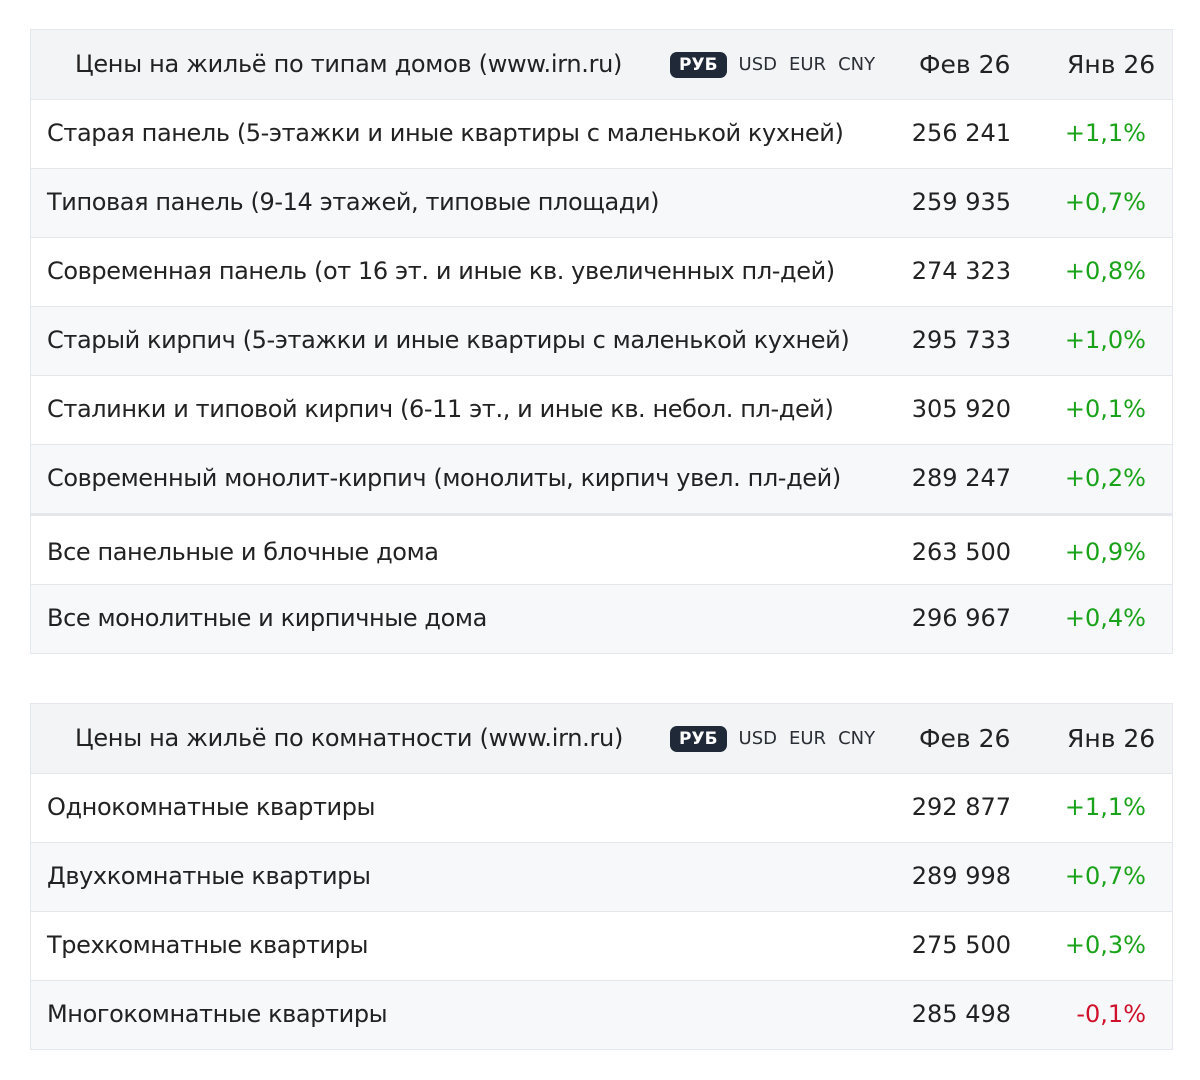 Image resolution: width=1200 pixels, height=1080 pixels. What do you see at coordinates (211, 807) in the screenshot?
I see `row-label: Однокомнатные квартиры` at bounding box center [211, 807].